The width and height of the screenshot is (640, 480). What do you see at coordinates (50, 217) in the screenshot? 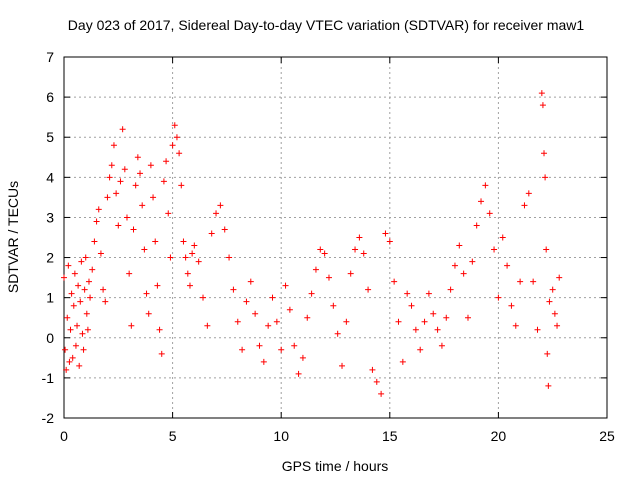
I see `y-tick-label: 3` at bounding box center [50, 217].